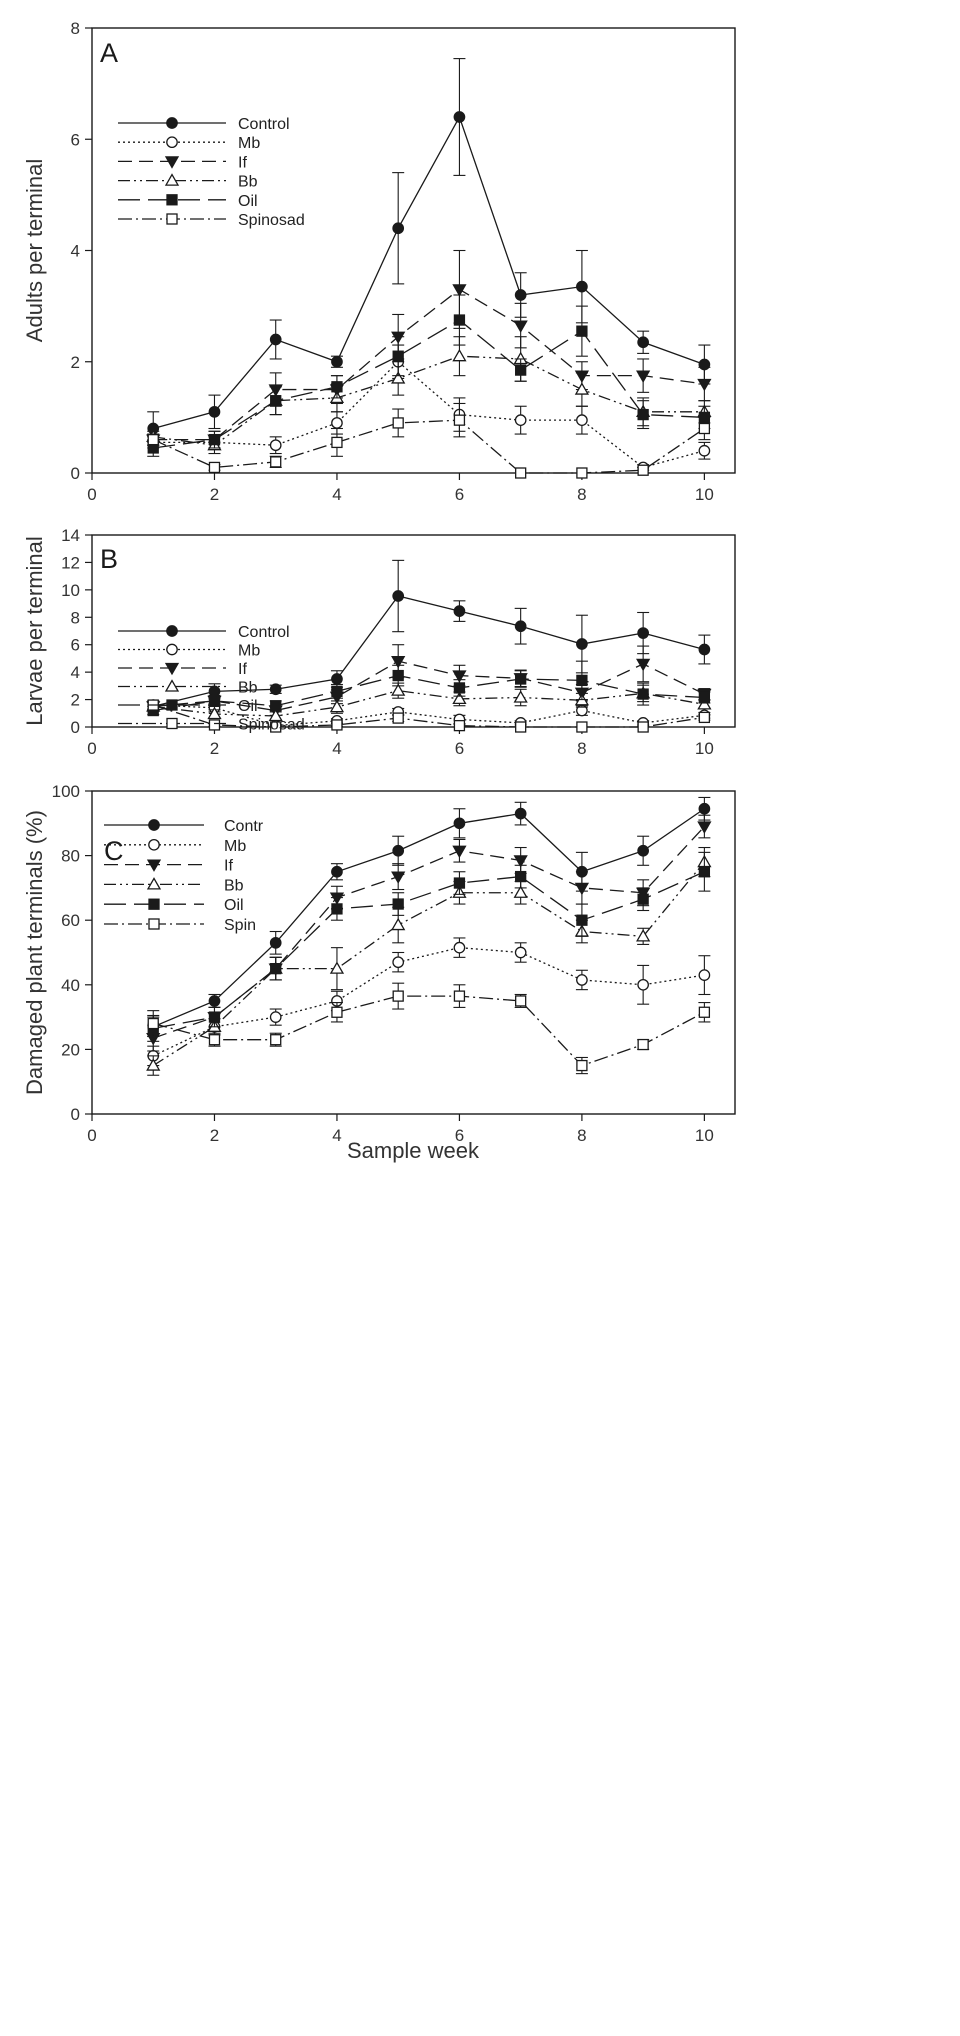  I want to click on y-tick-label: 10, so click(70, 590).